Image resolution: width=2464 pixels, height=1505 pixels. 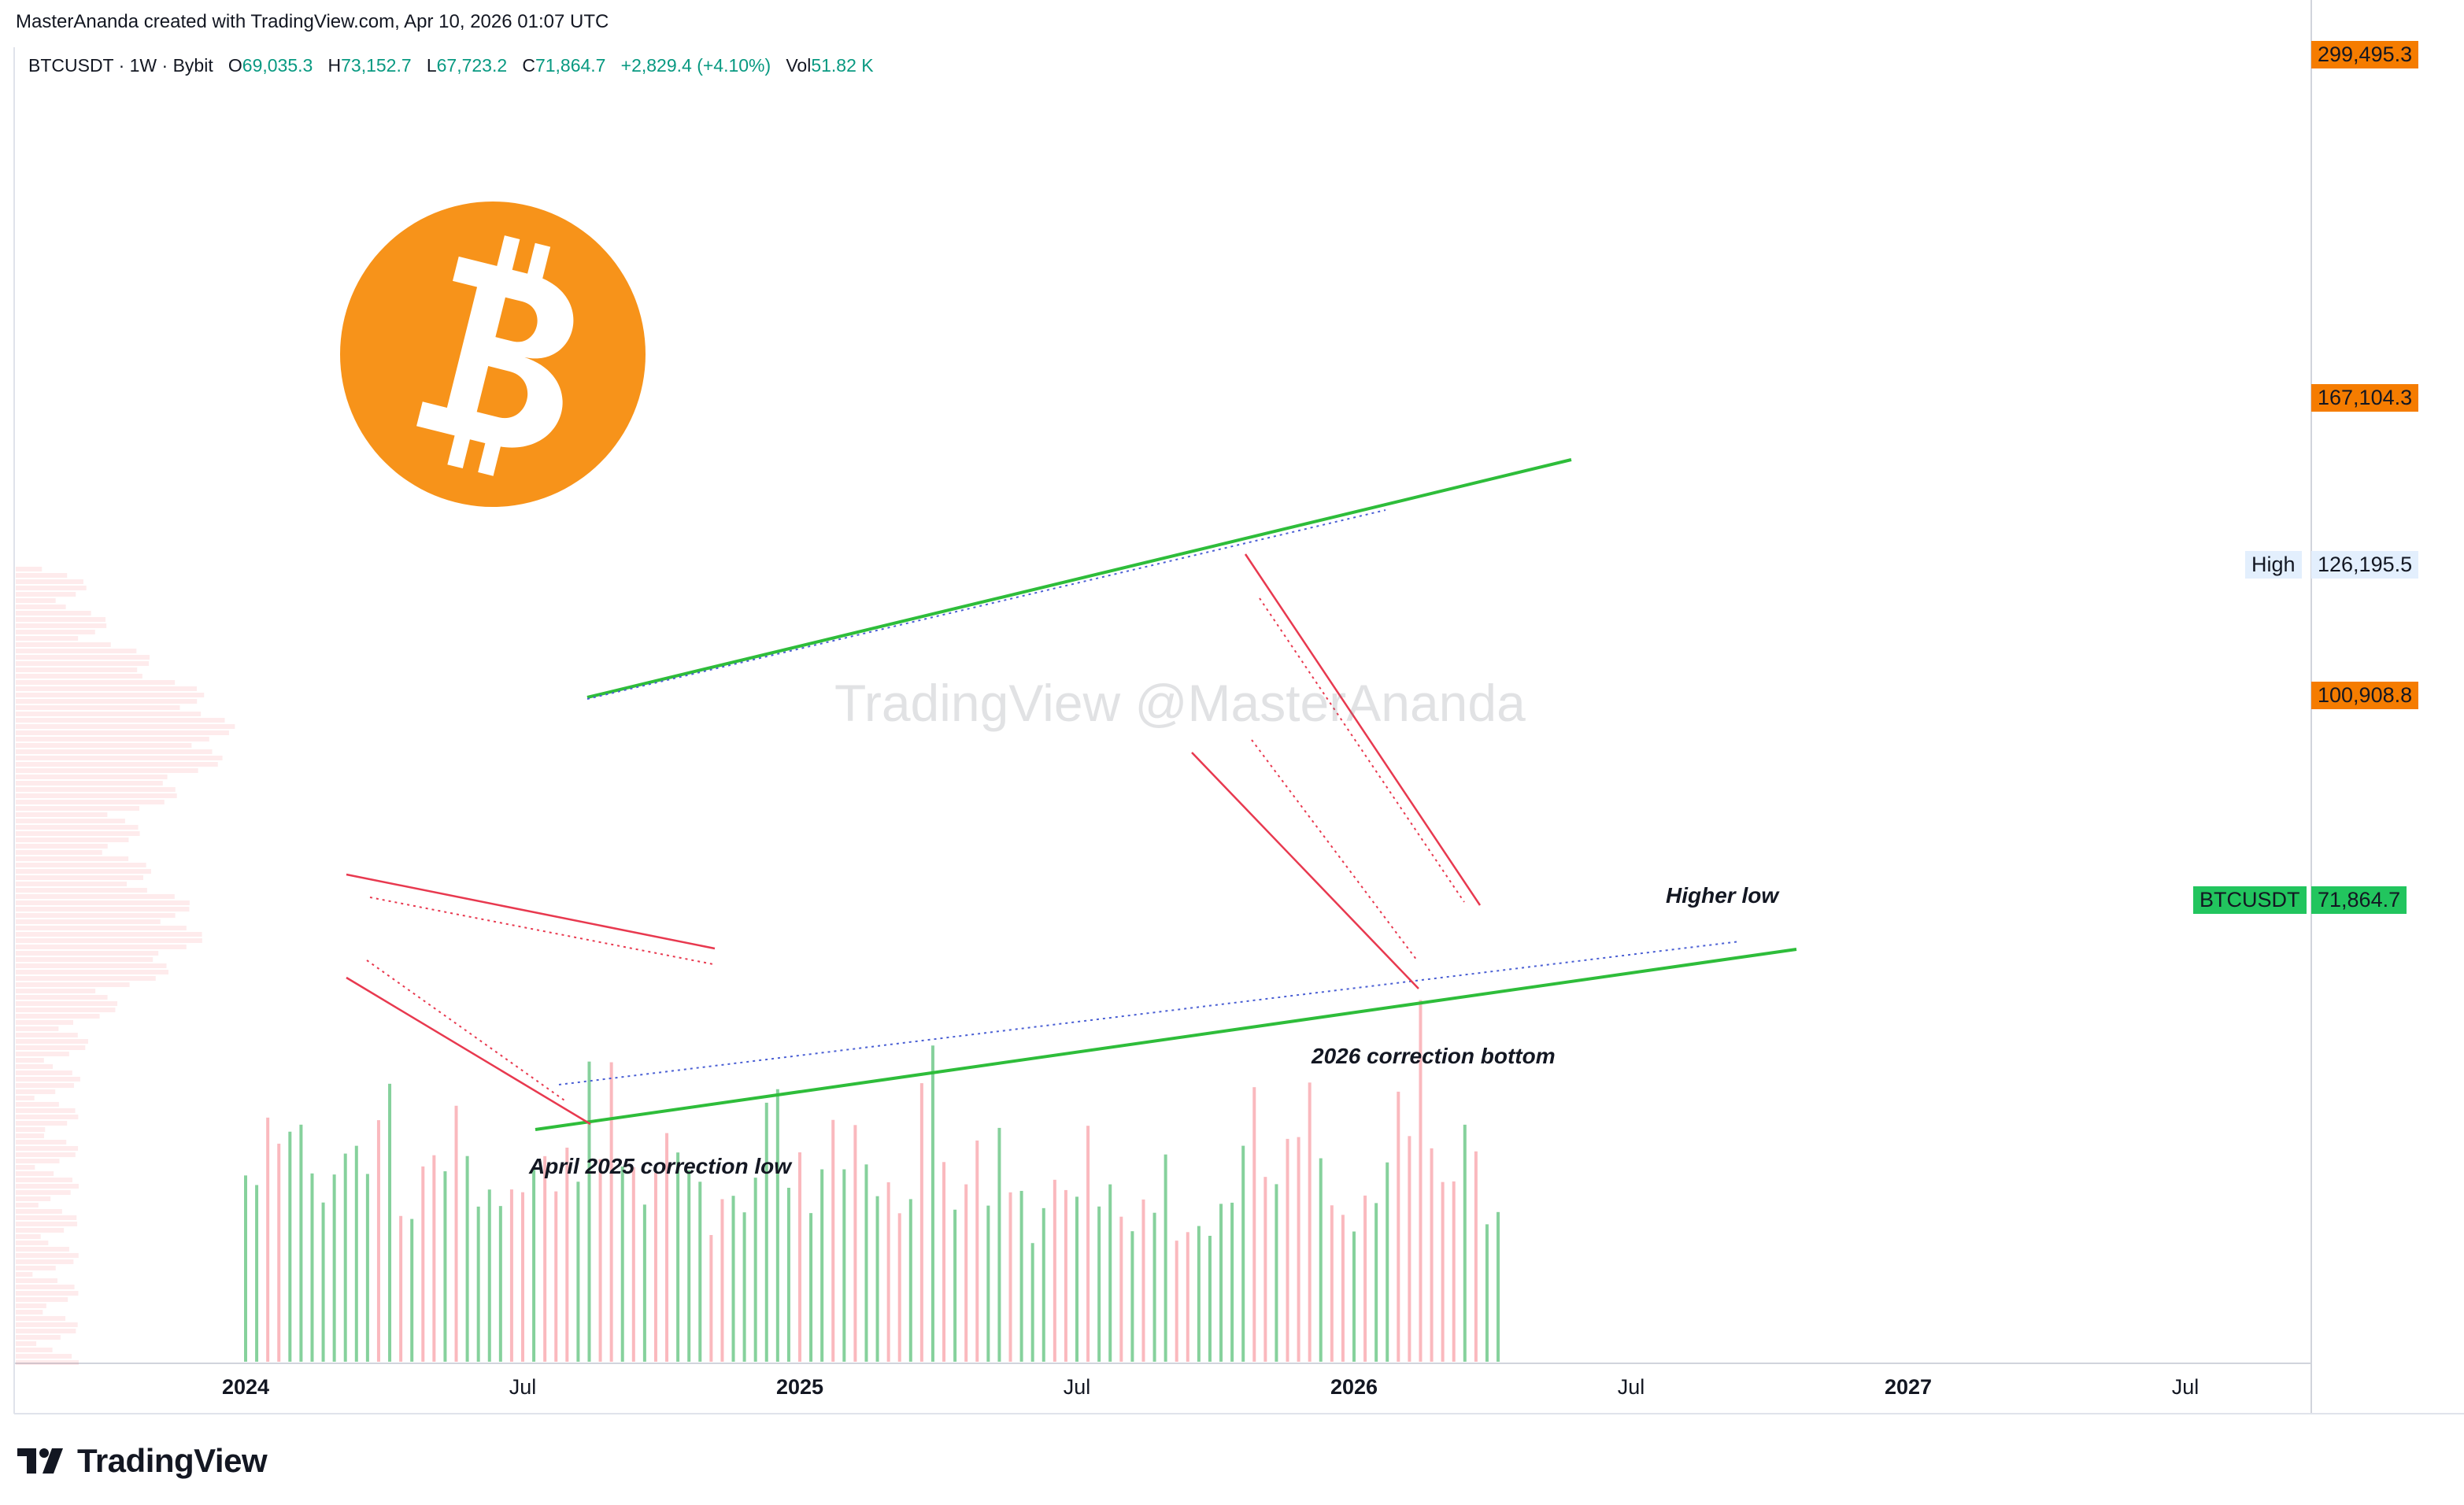 I want to click on time-axis: 2024 Jul 2025 Jul 2026 Jul 2027 Jul, so click(x=1210, y=1387).